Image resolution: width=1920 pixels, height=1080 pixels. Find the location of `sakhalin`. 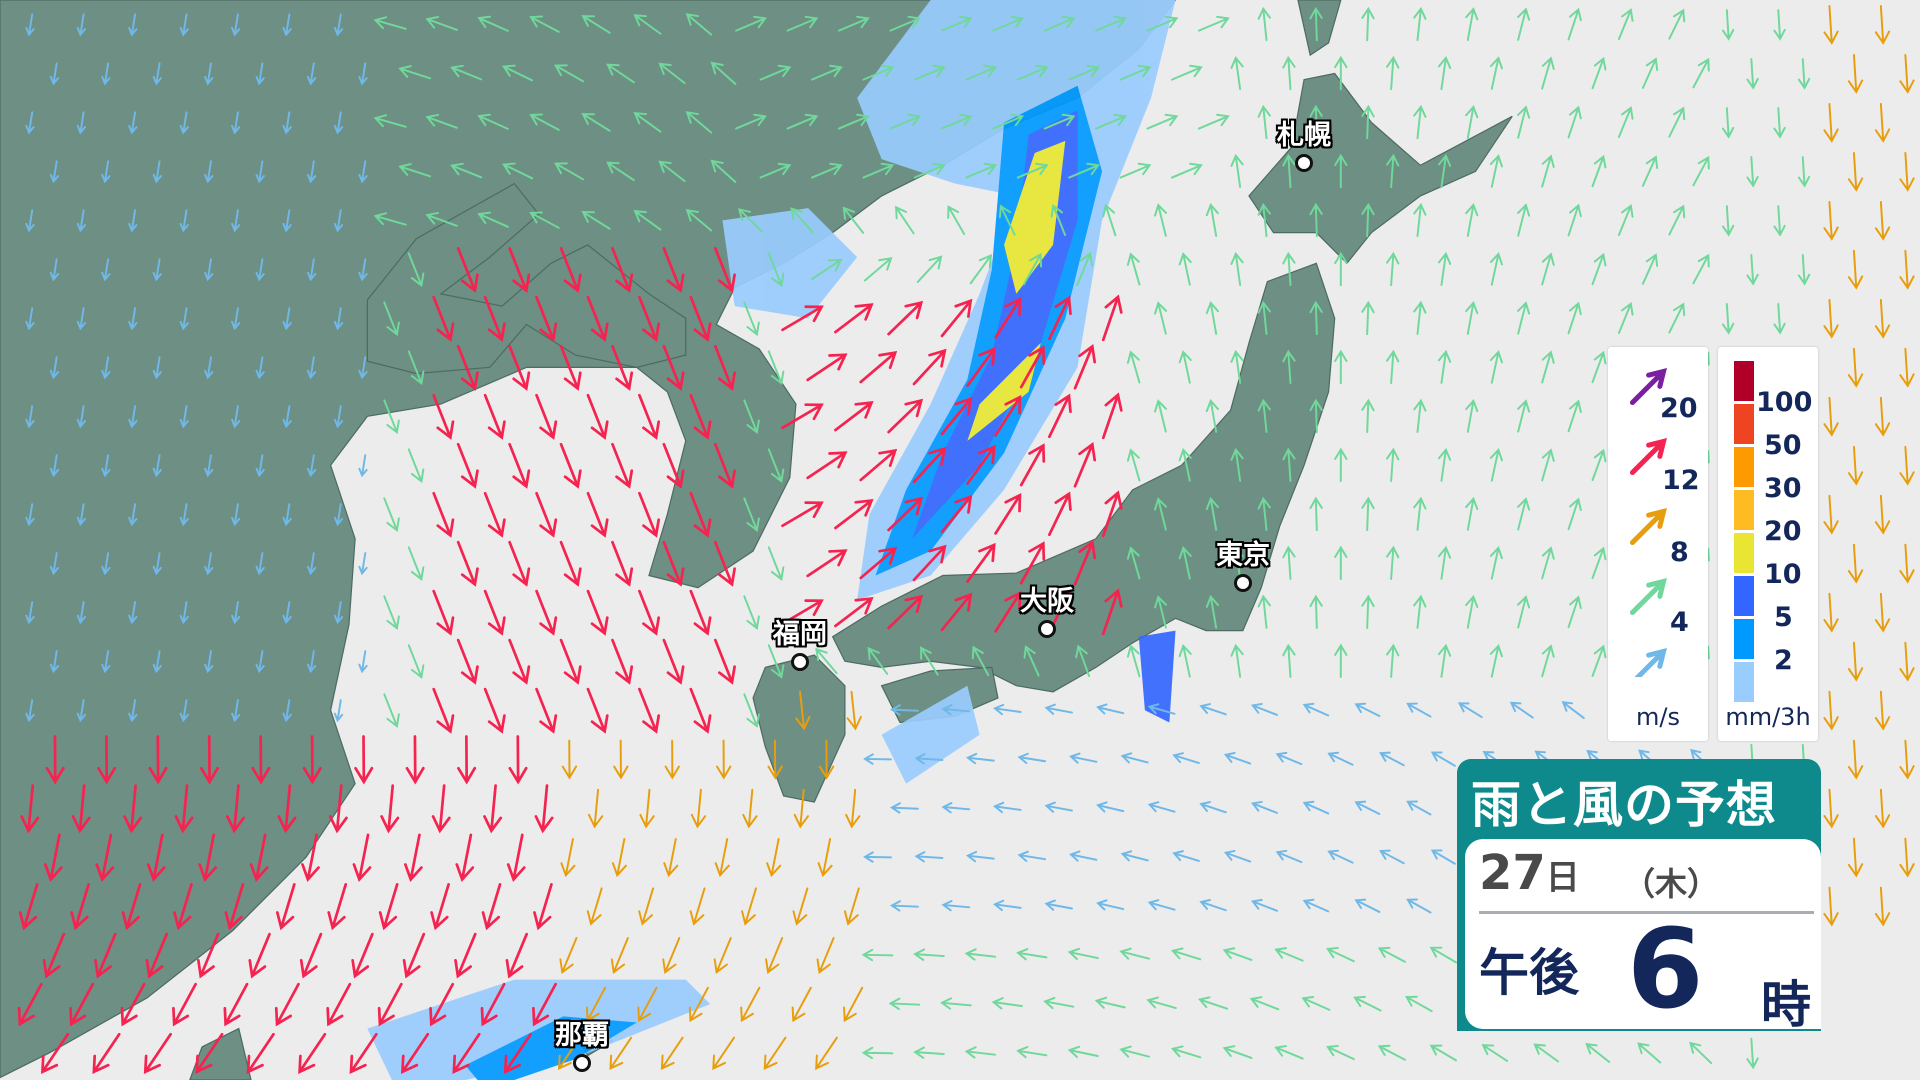

sakhalin is located at coordinates (1319, 28).